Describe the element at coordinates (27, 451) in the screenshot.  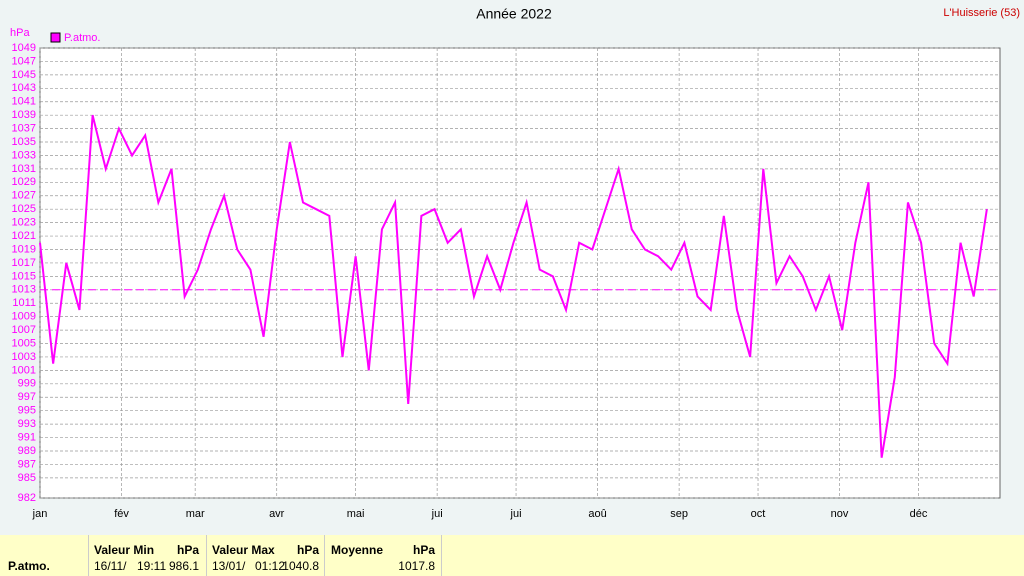
I see `y-tick-label: 989` at that location.